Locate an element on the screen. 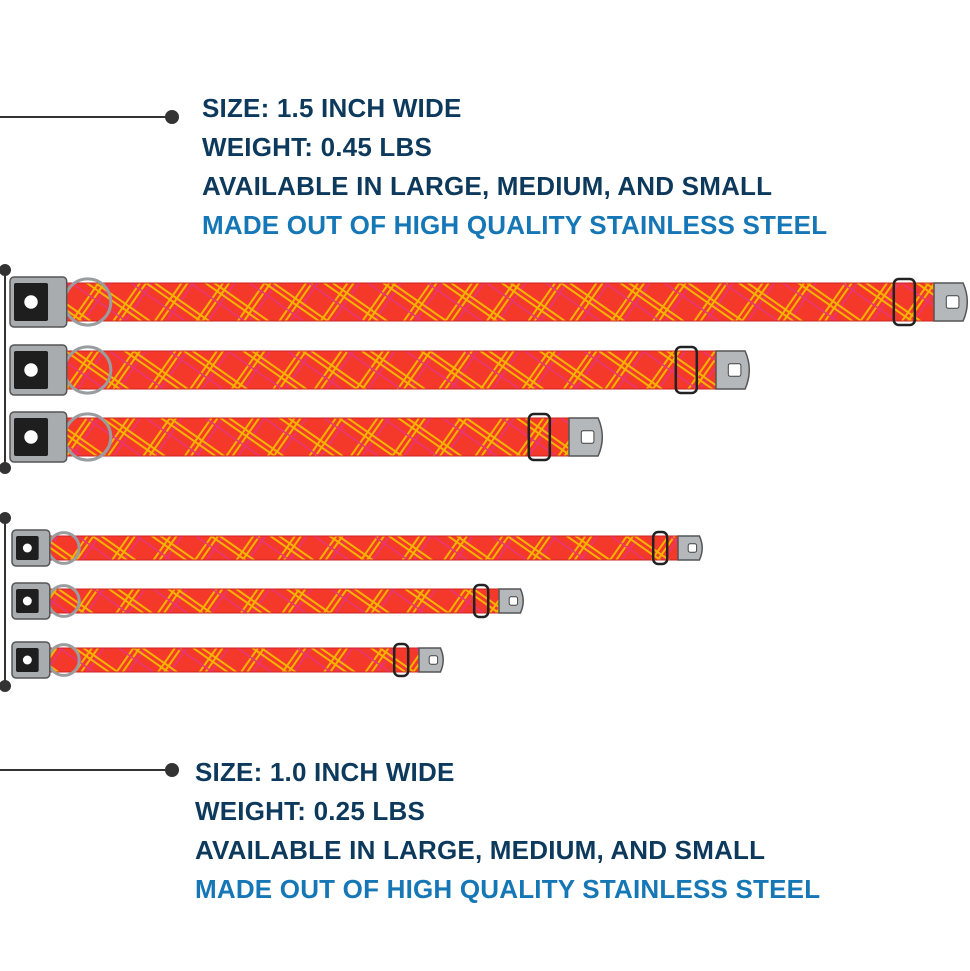 This screenshot has height=971, width=970. spec-line: SIZE: 1.5 INCH WIDE is located at coordinates (332, 108).